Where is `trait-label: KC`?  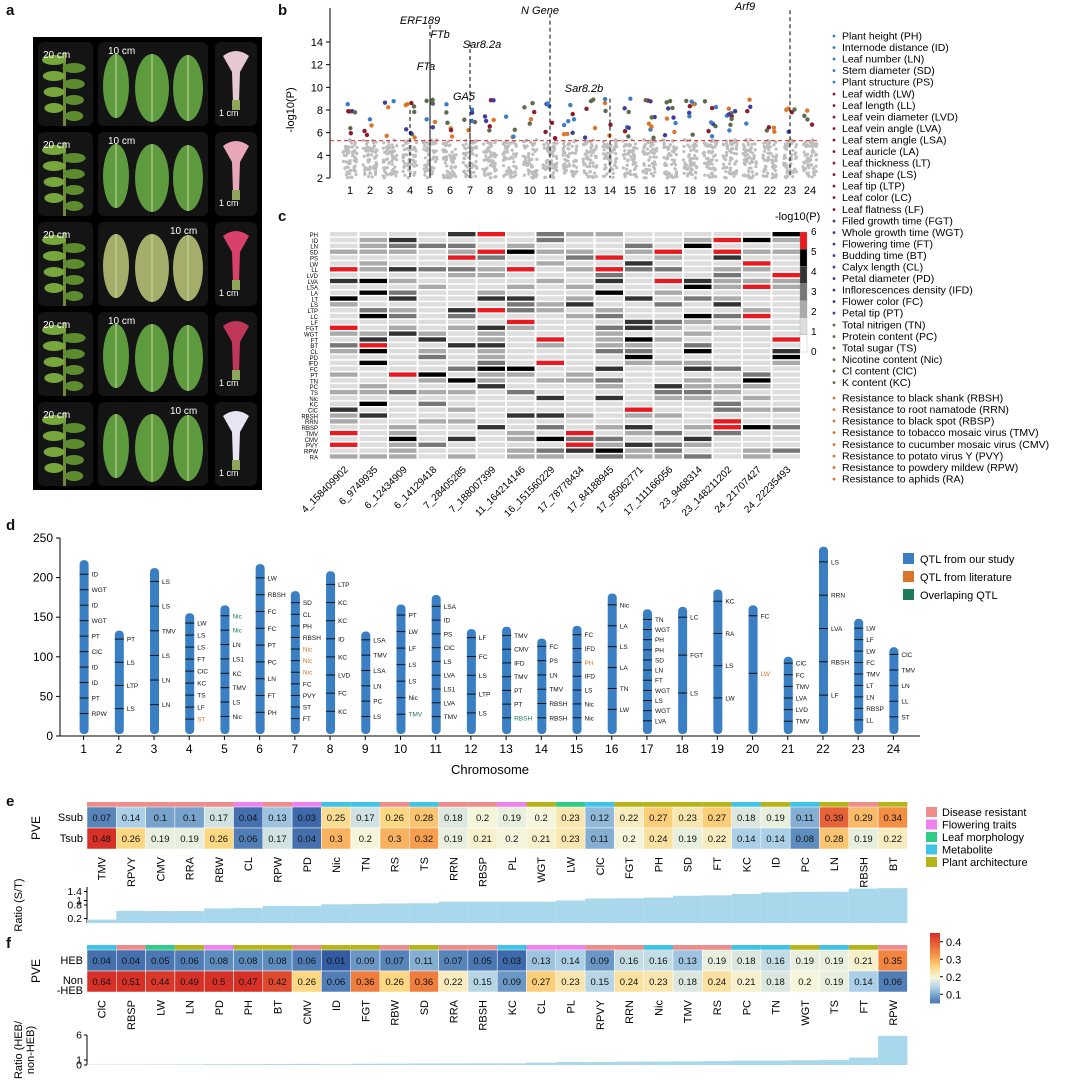
trait-label: KC is located at coordinates (747, 864).